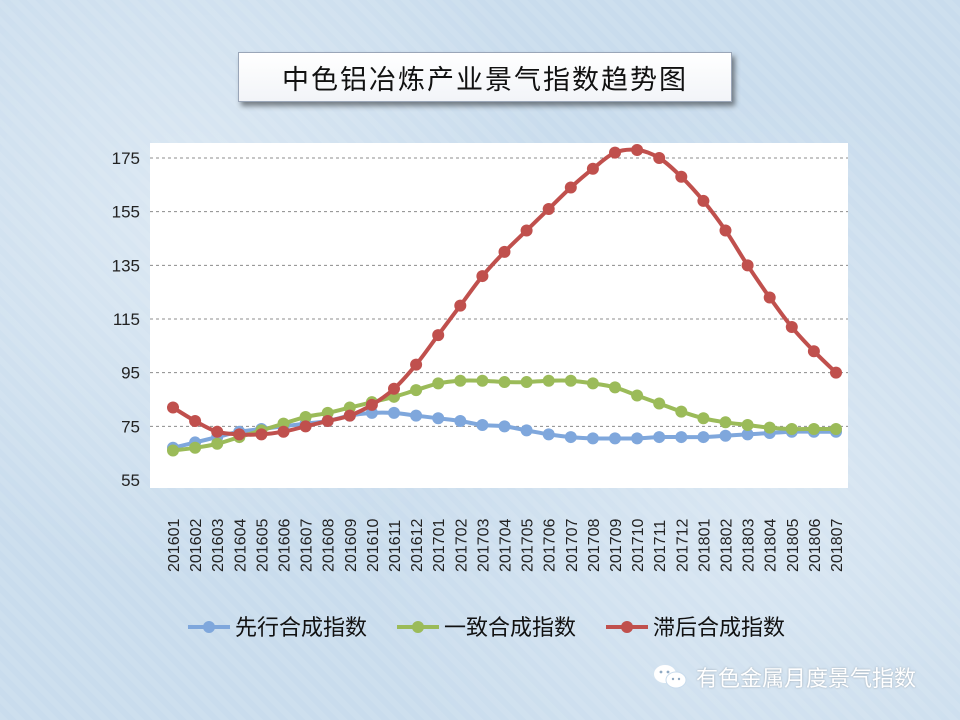 The height and width of the screenshot is (720, 960). Describe the element at coordinates (307, 545) in the screenshot. I see `x-tick-label: 201607` at that location.